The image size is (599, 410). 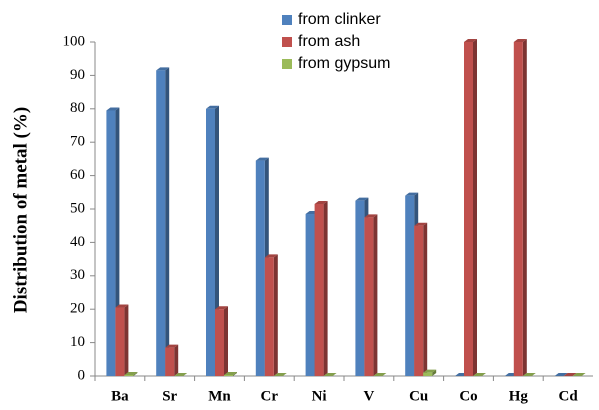 I want to click on x-tick-label: Mn, so click(x=219, y=396).